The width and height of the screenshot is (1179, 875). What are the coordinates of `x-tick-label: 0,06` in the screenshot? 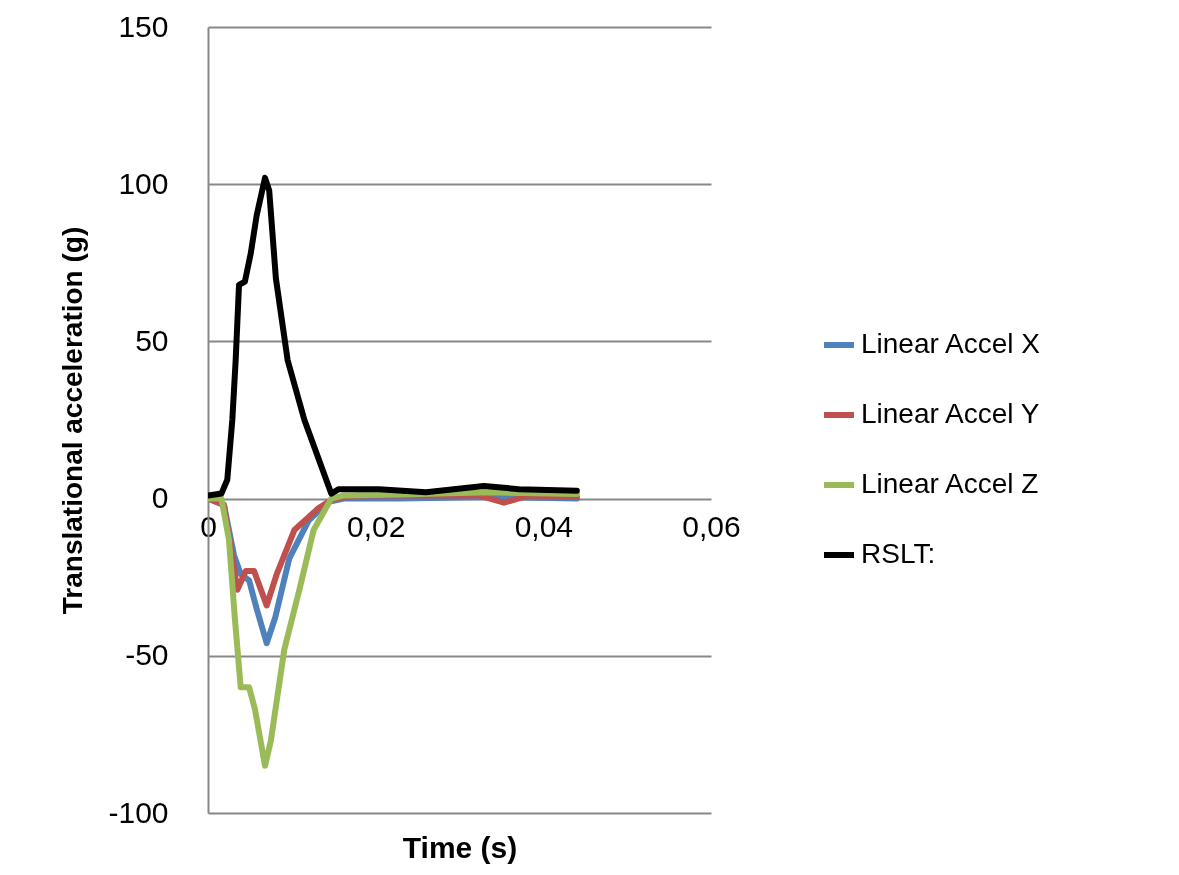 It's located at (711, 527).